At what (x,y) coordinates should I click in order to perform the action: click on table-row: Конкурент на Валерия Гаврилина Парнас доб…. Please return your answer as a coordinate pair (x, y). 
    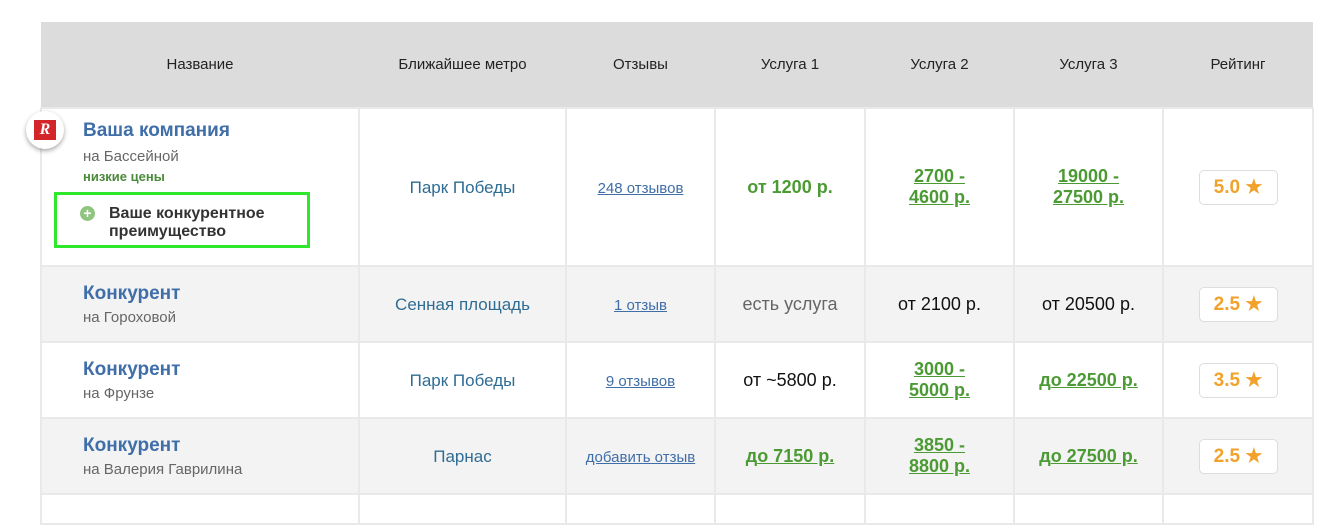
    Looking at the image, I should click on (677, 456).